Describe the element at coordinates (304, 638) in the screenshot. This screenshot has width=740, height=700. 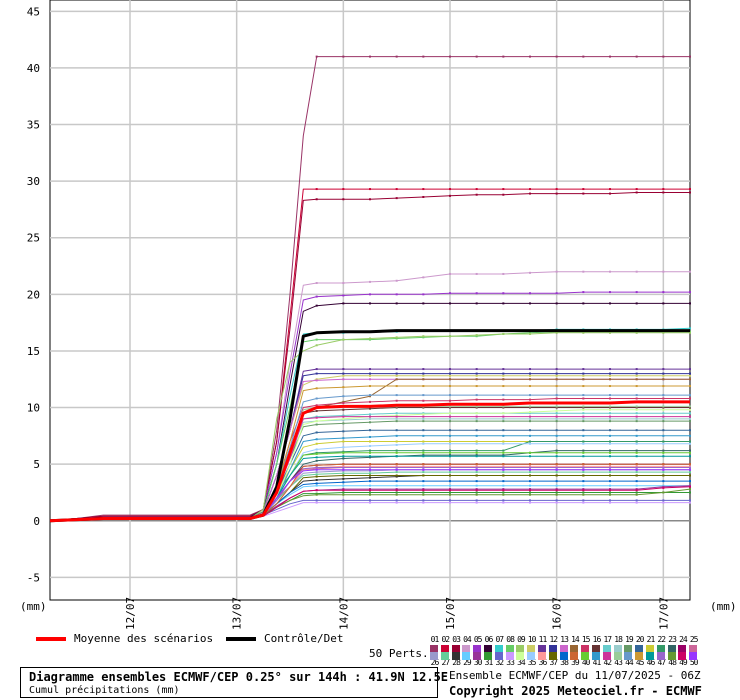
I see `legend-control-label: Contrôle/Det` at that location.